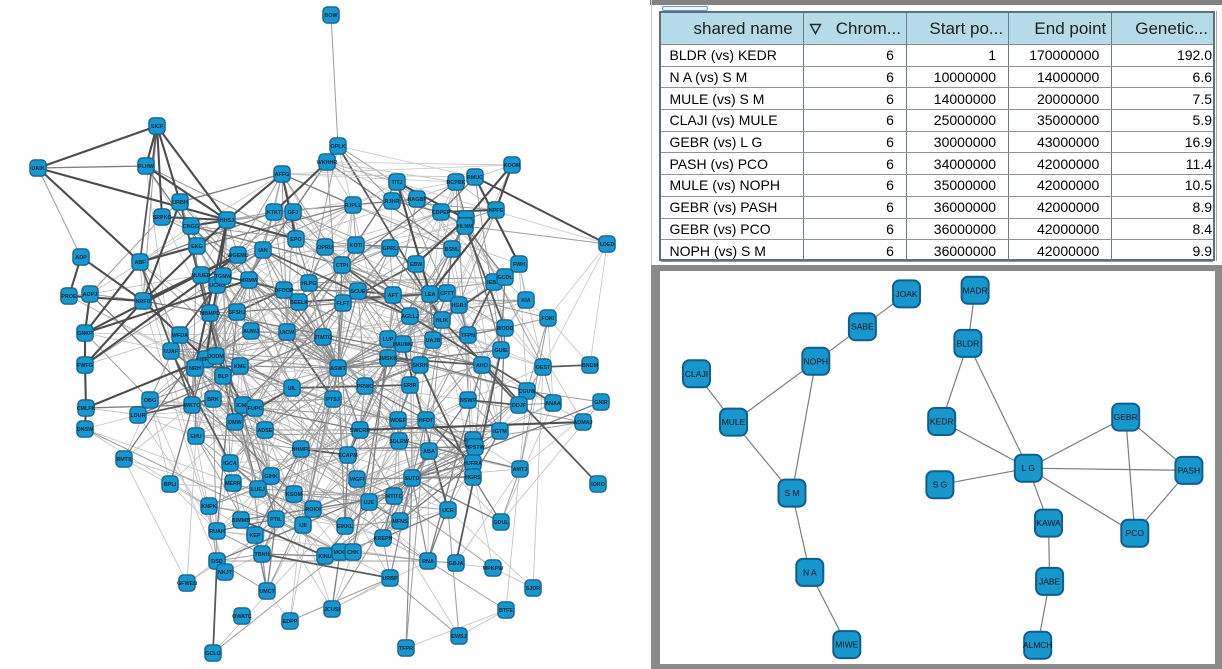  Describe the element at coordinates (293, 213) in the screenshot. I see `svg-text: GFJ` at that location.